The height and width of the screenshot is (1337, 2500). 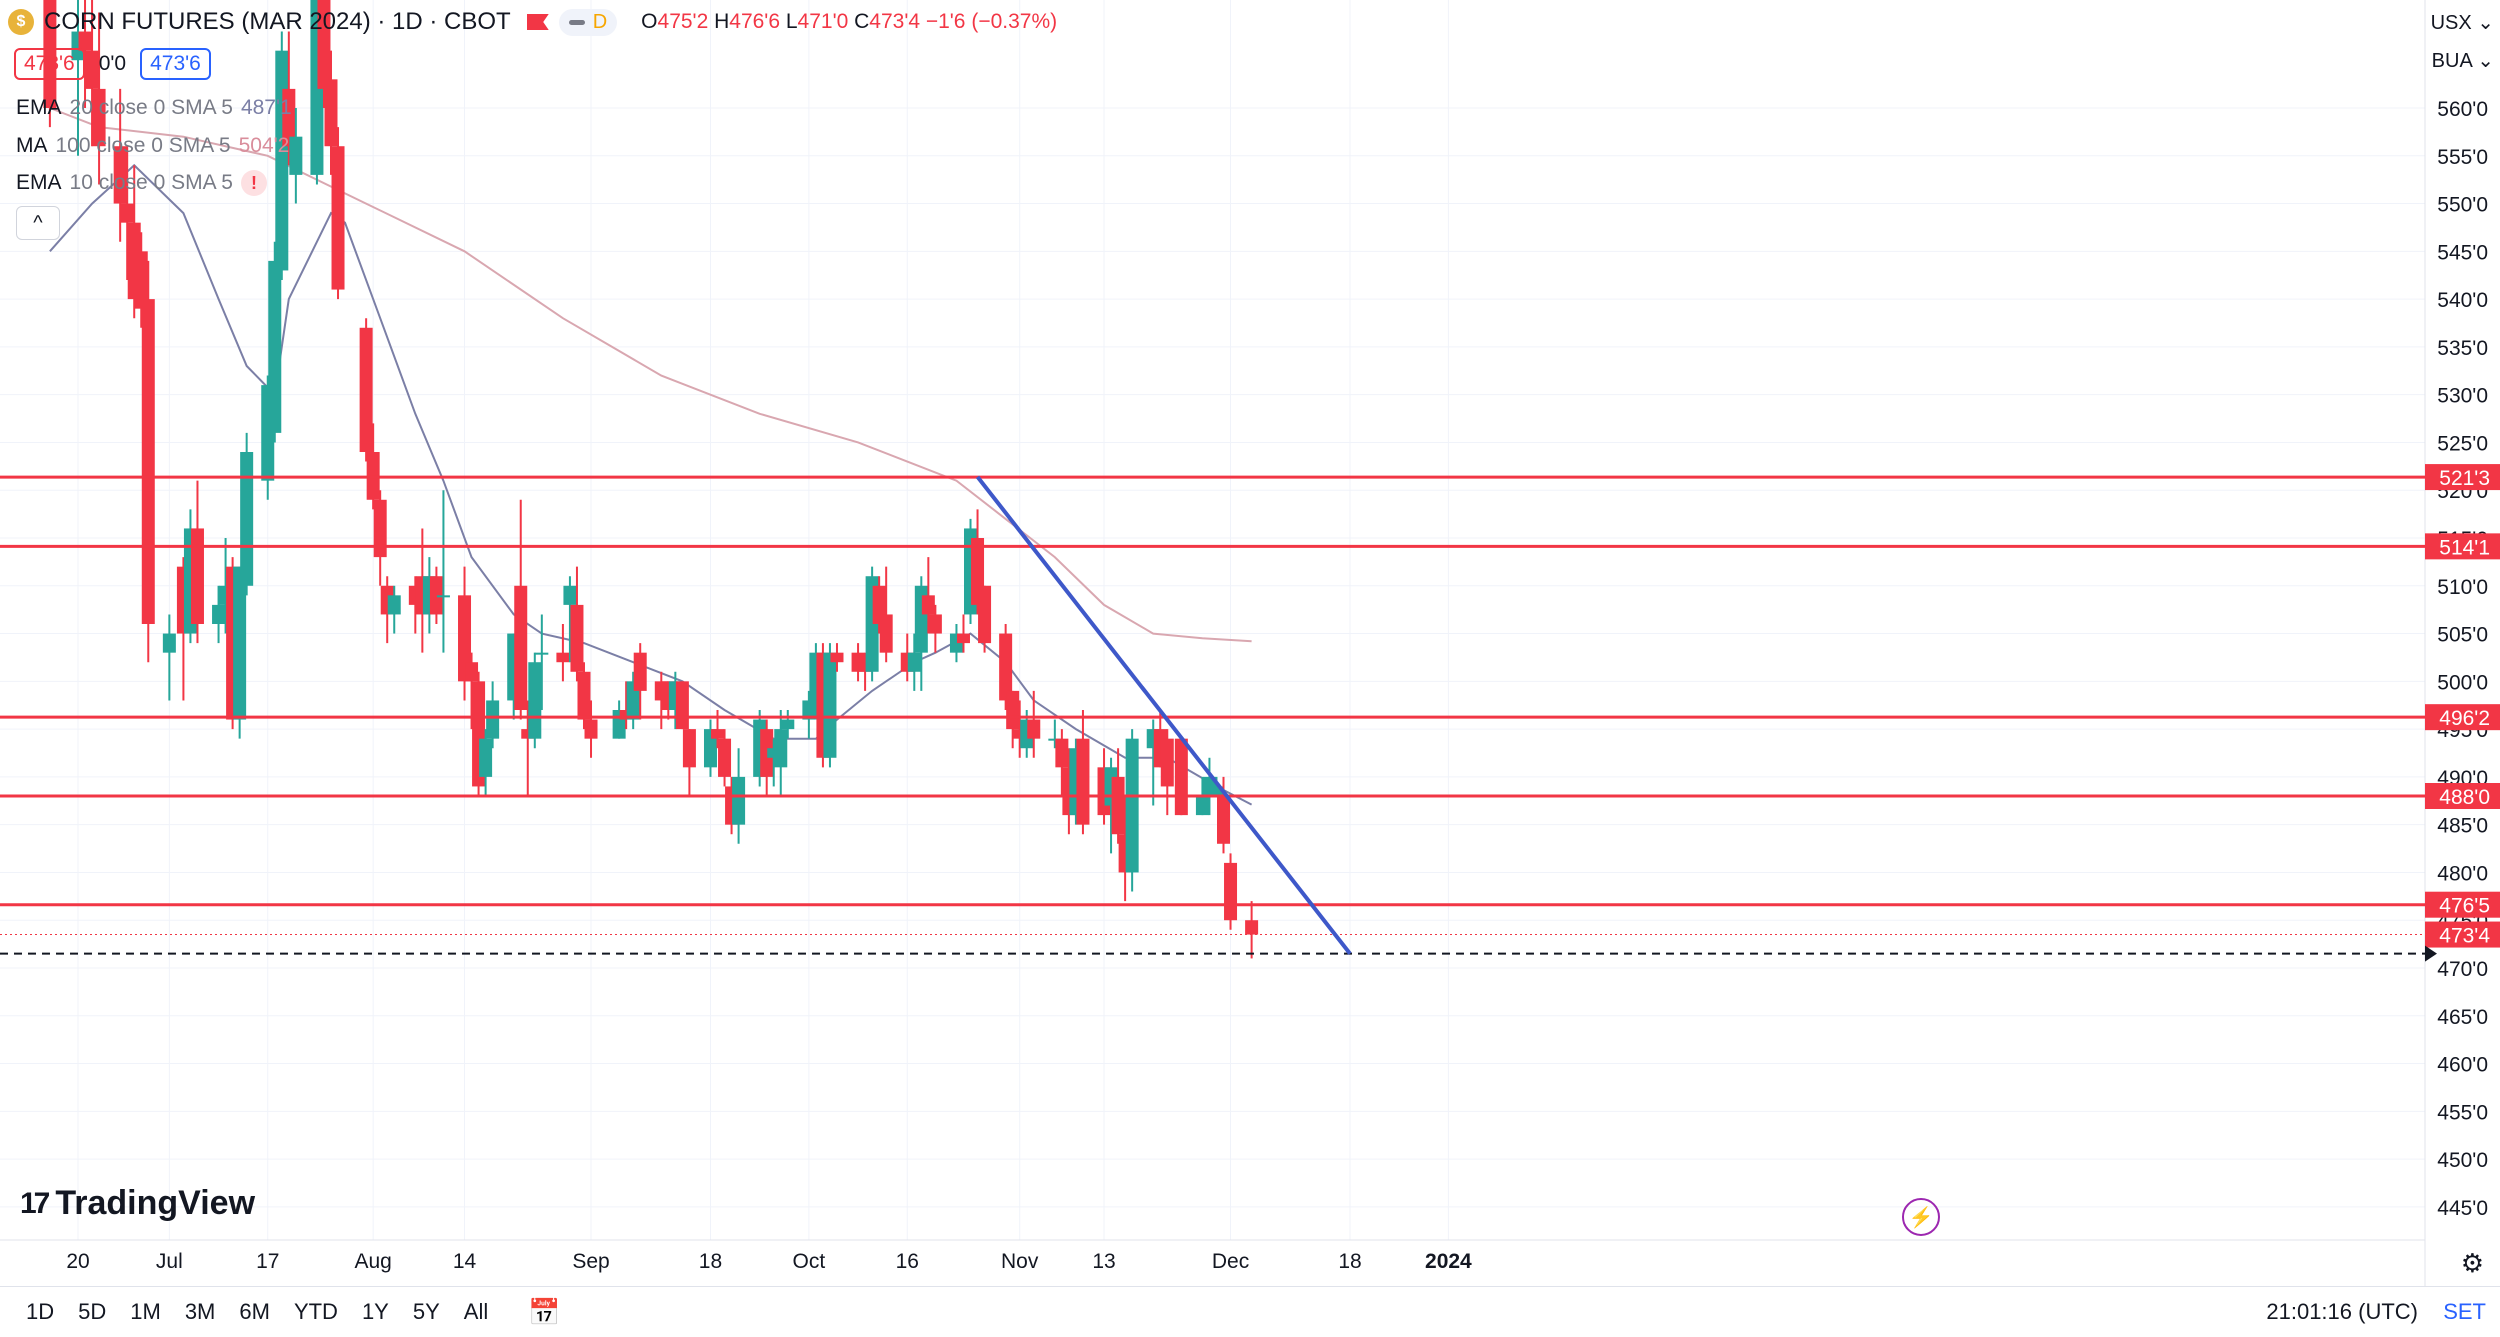 What do you see at coordinates (277, 21) in the screenshot?
I see `symbol-title: CORN FUTURES (MAR 2024) · 1D · CBOT` at bounding box center [277, 21].